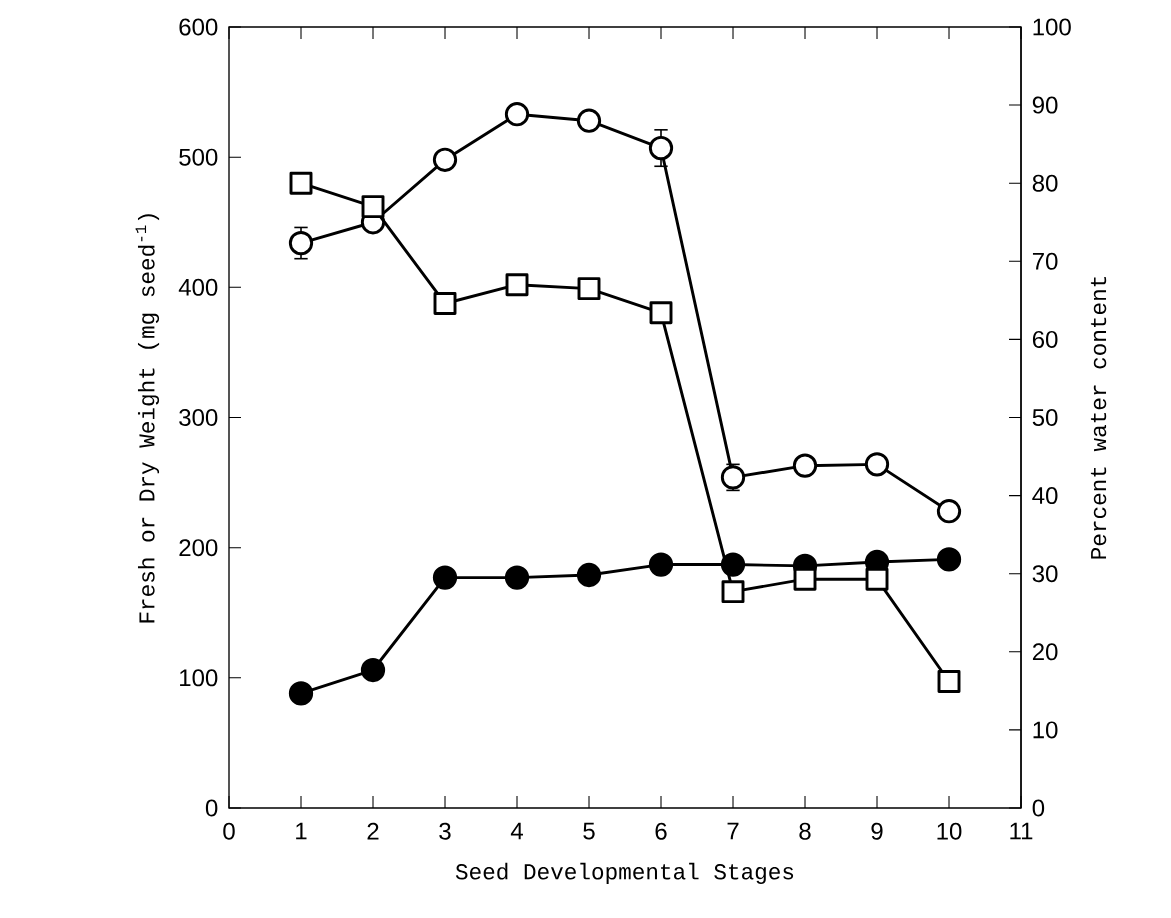 This screenshot has height=918, width=1171. I want to click on y2-tick-label: 80, so click(1045, 183).